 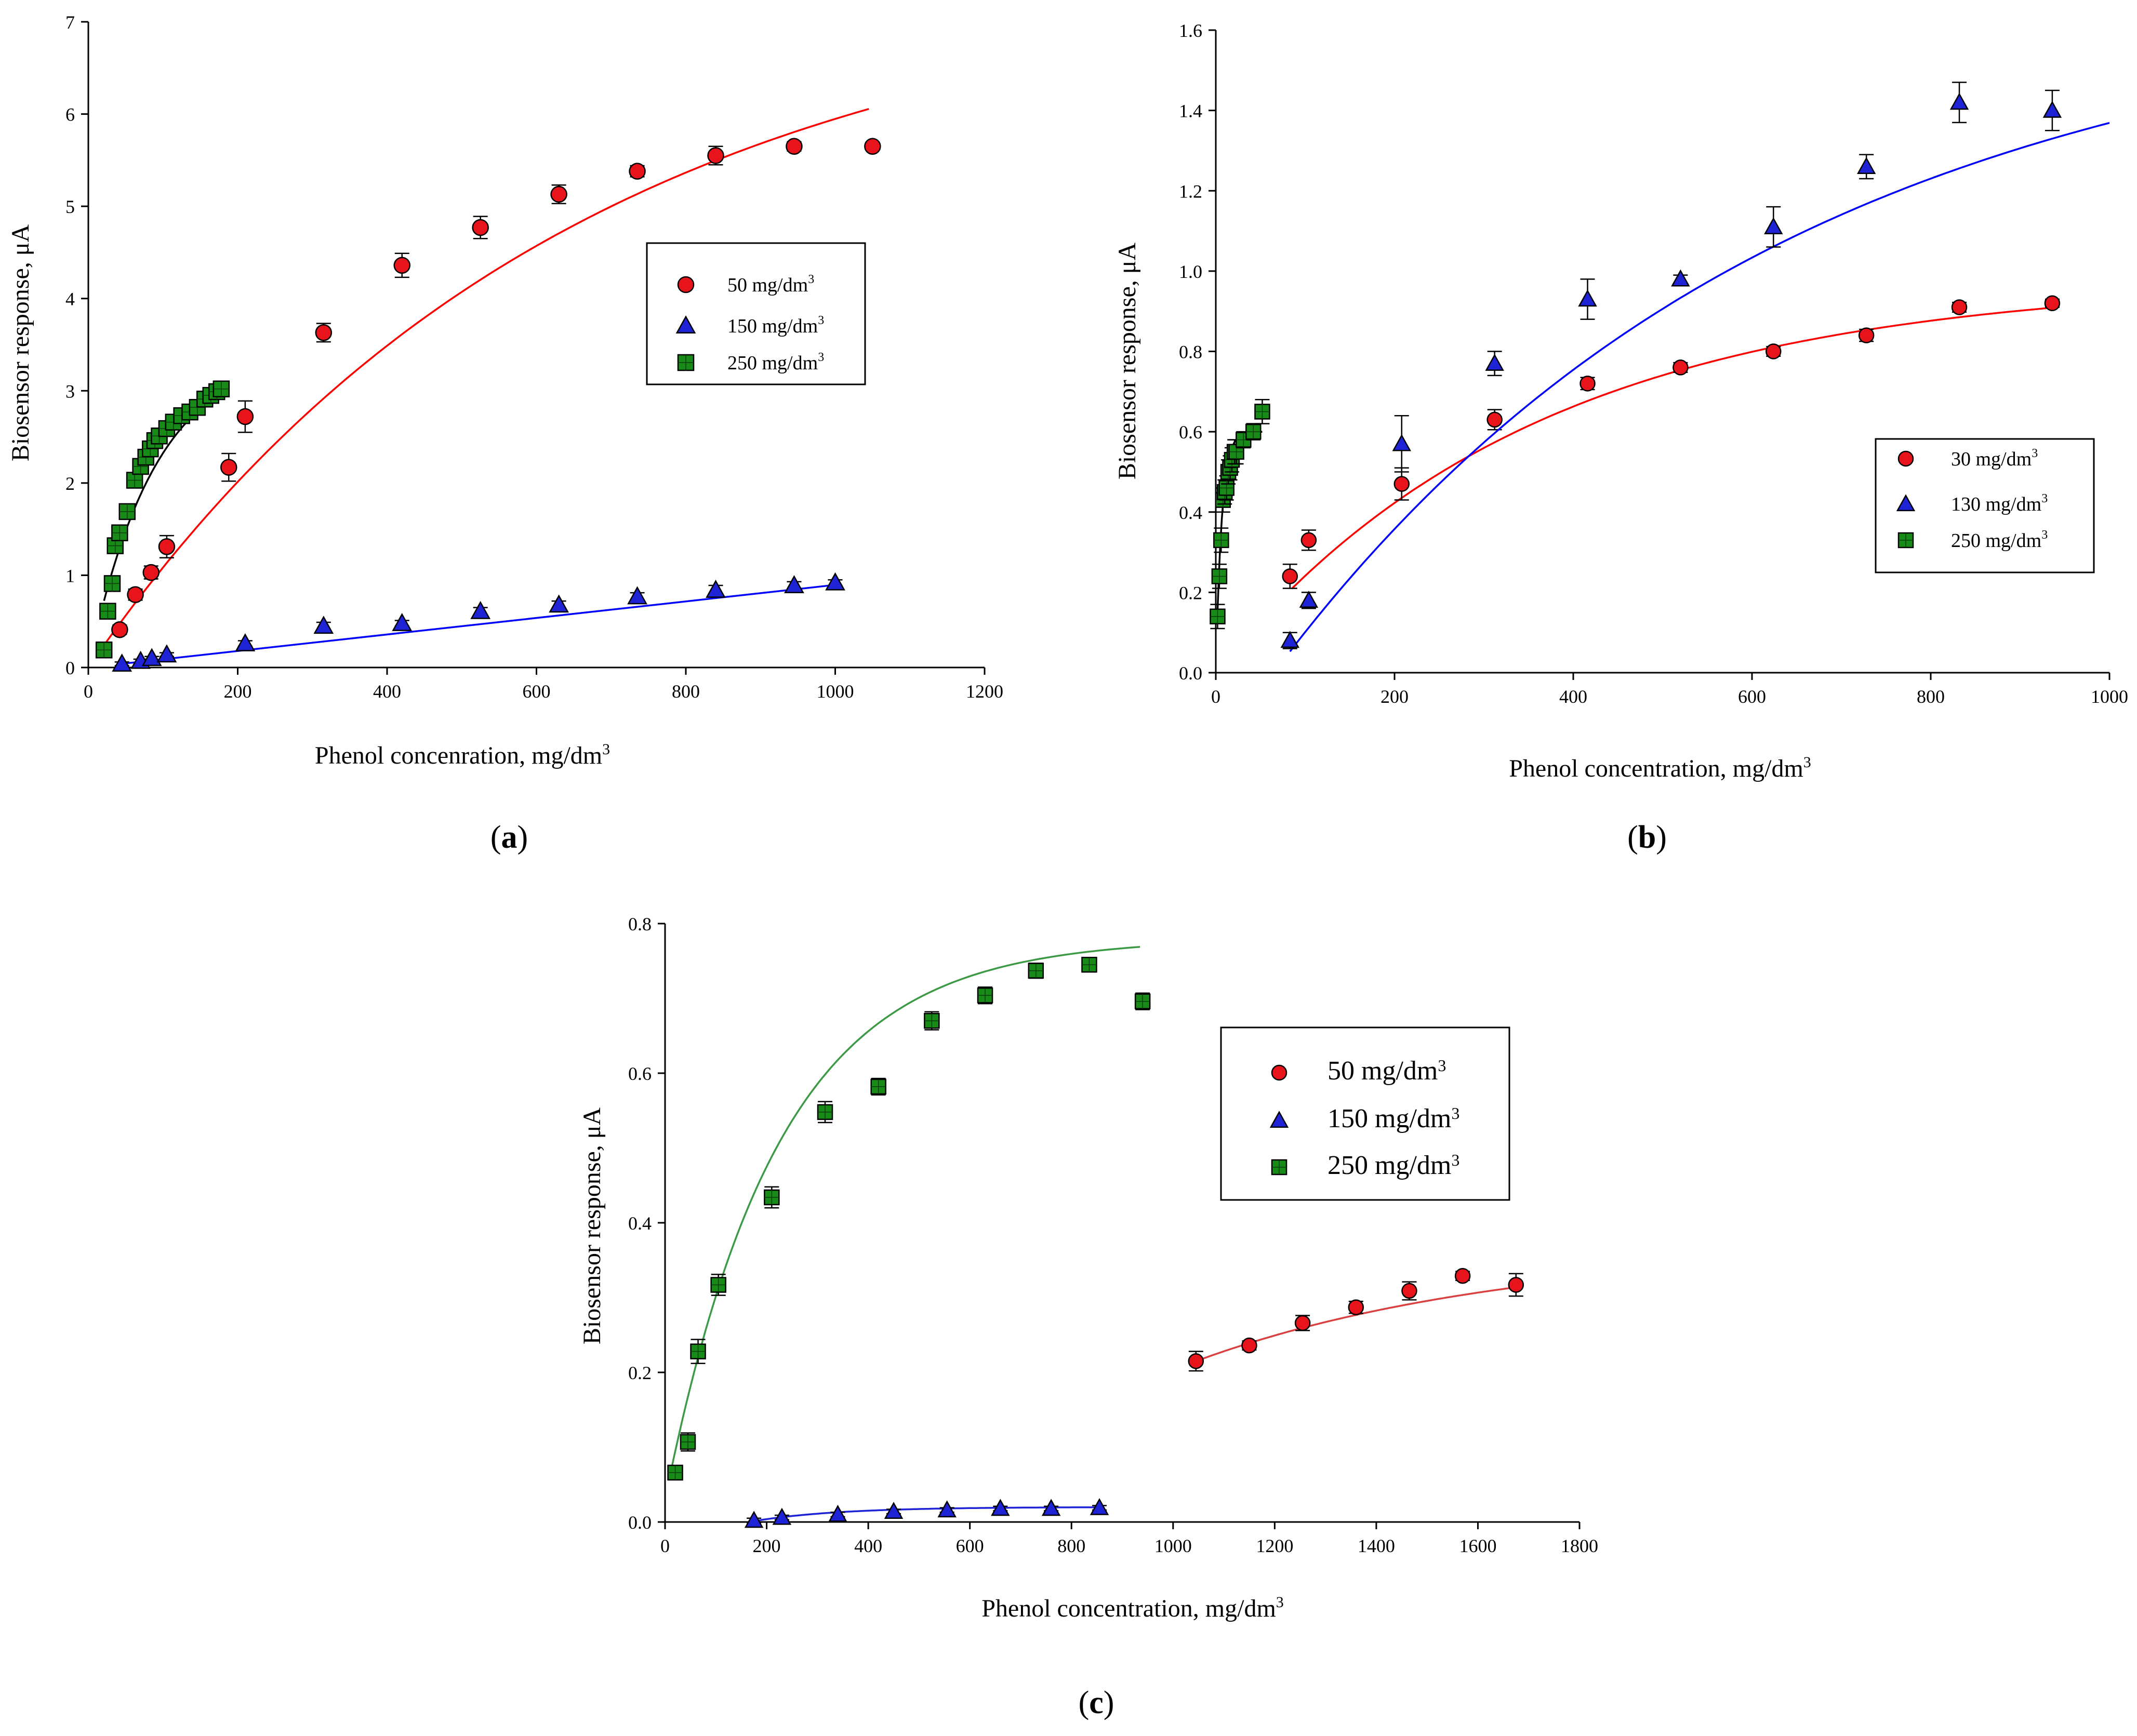 What do you see at coordinates (2109, 696) in the screenshot?
I see `x-tick-label-b: 1000` at bounding box center [2109, 696].